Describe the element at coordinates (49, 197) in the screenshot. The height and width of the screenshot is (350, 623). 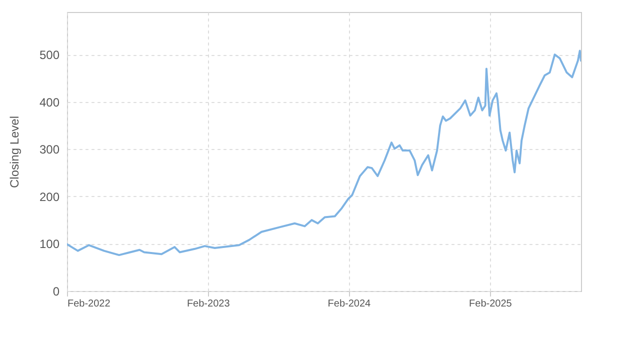
I see `y-tick-label: 200` at that location.